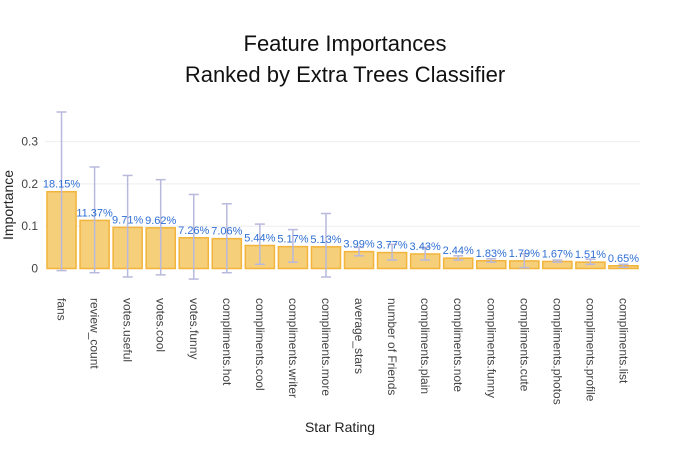 Image resolution: width=700 pixels, height=450 pixels. I want to click on value-label: 1.67%, so click(557, 254).